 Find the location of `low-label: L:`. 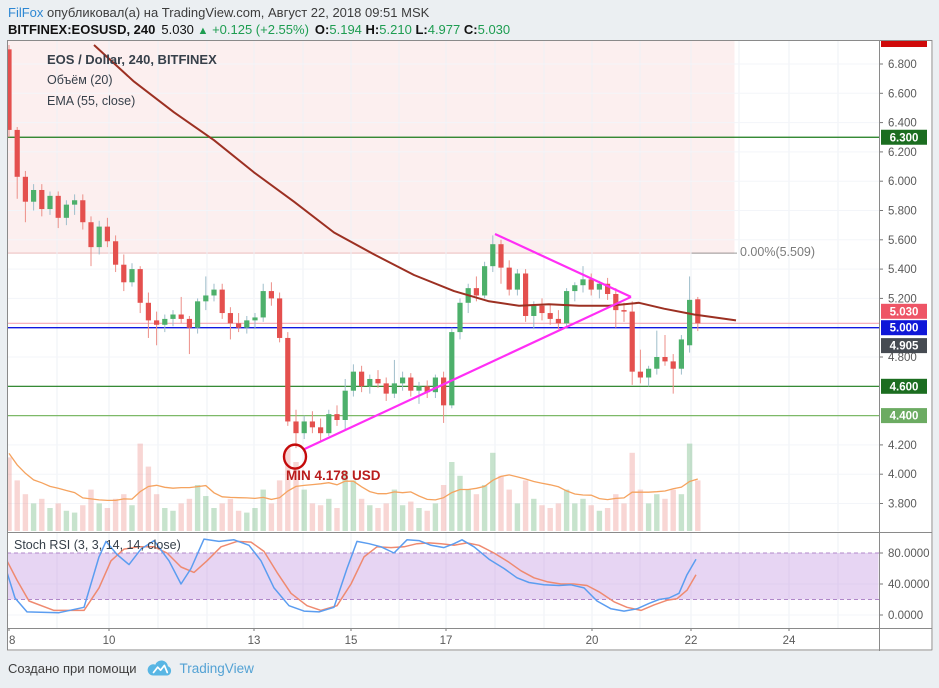

low-label: L: is located at coordinates (421, 29).